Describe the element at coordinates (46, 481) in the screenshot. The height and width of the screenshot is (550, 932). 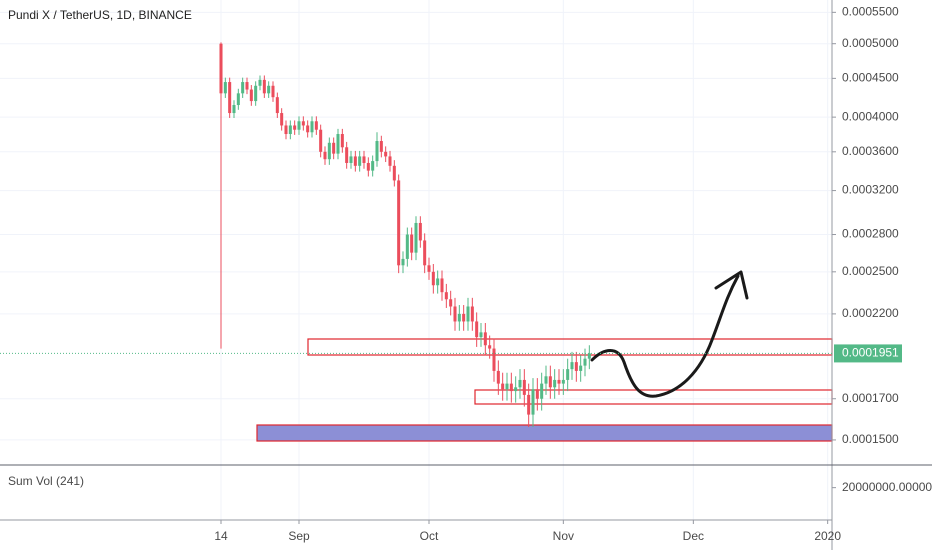
I see `volume-label: Sum Vol (241)` at that location.